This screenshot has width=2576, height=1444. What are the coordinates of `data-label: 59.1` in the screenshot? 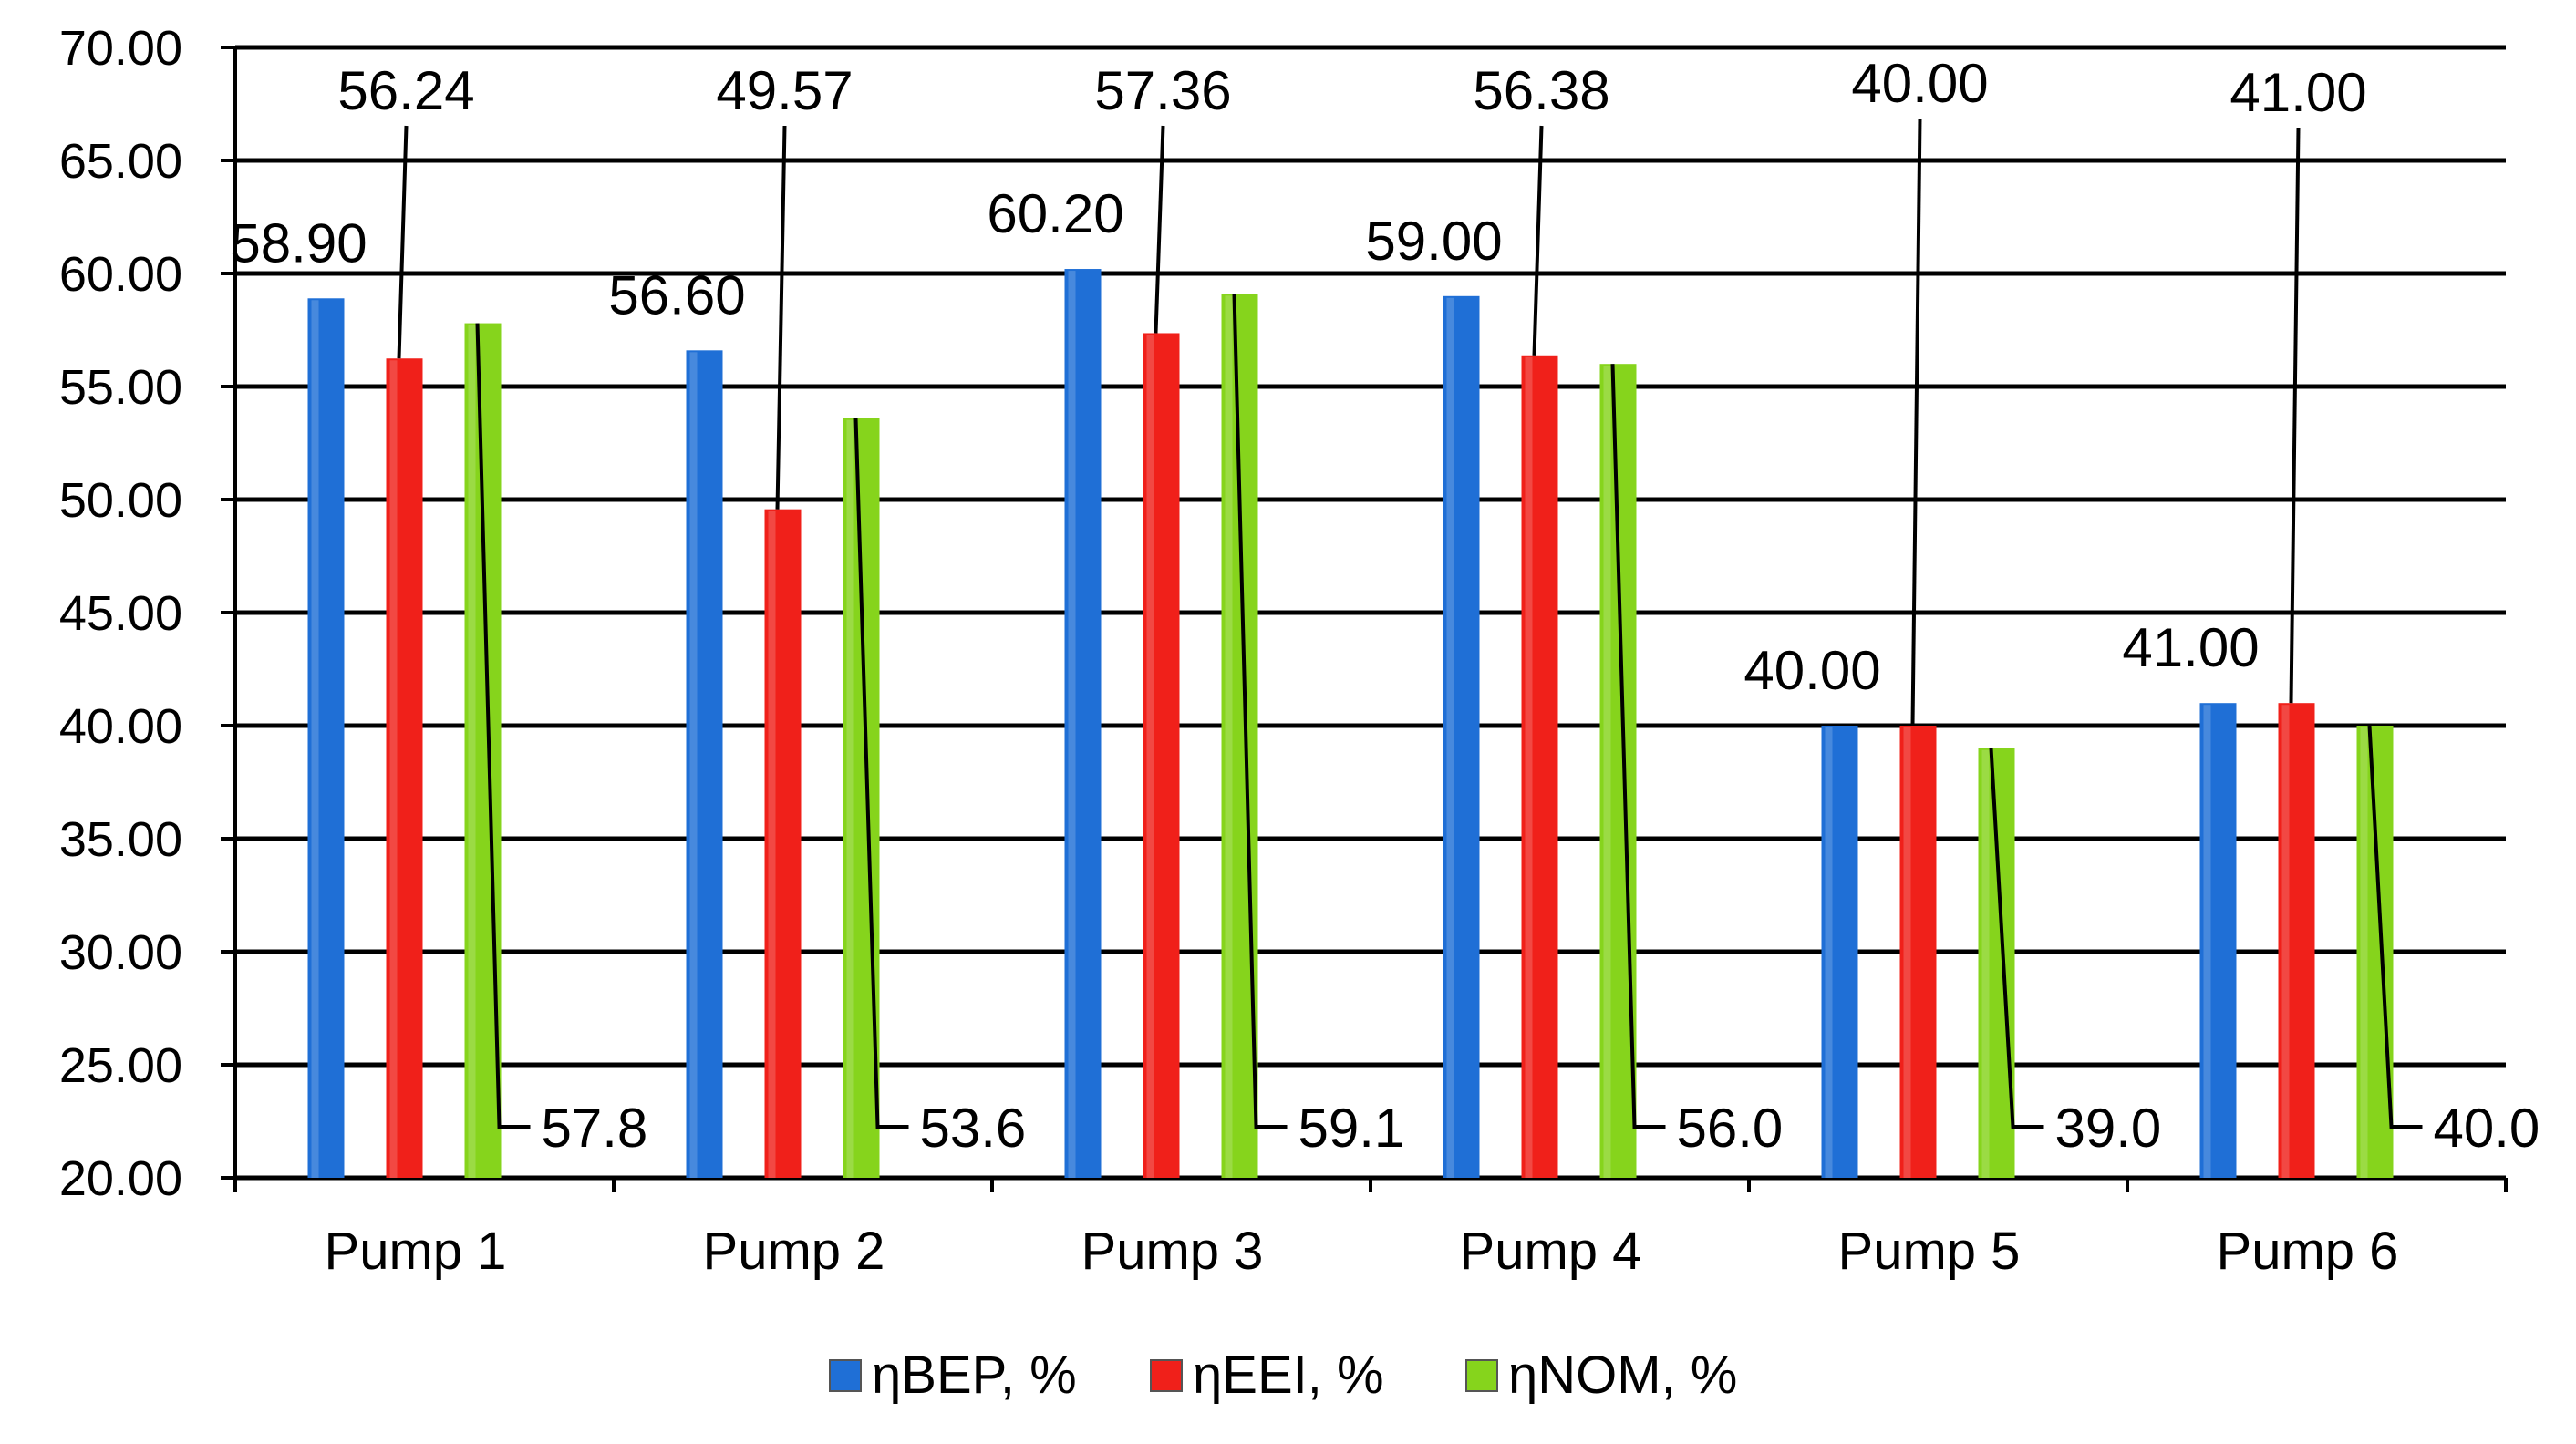 It's located at (1351, 1128).